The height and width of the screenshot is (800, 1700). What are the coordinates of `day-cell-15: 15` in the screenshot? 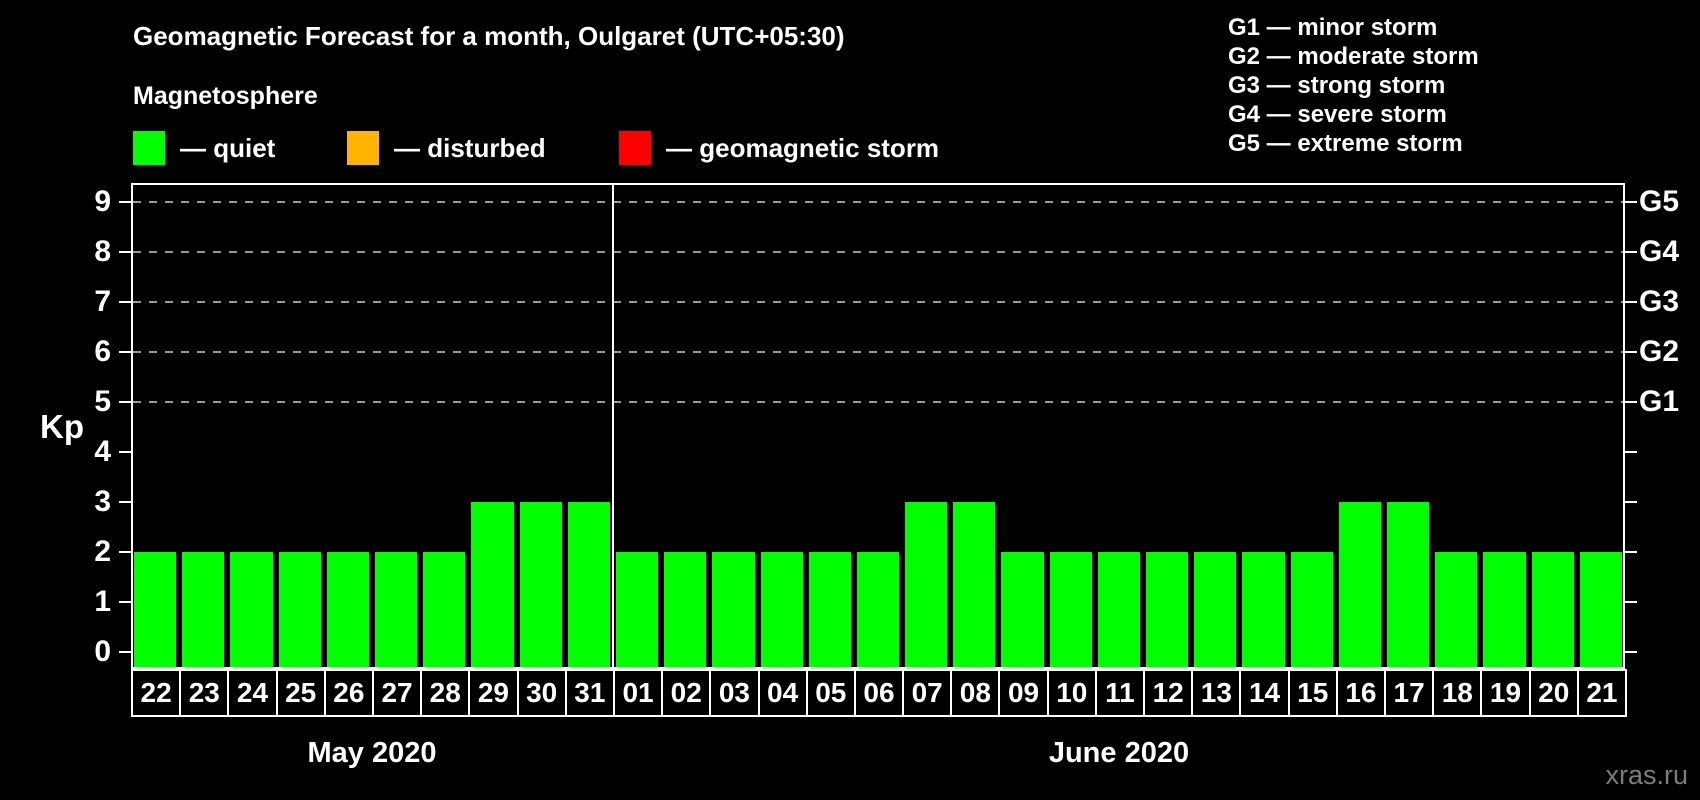 It's located at (1312, 693).